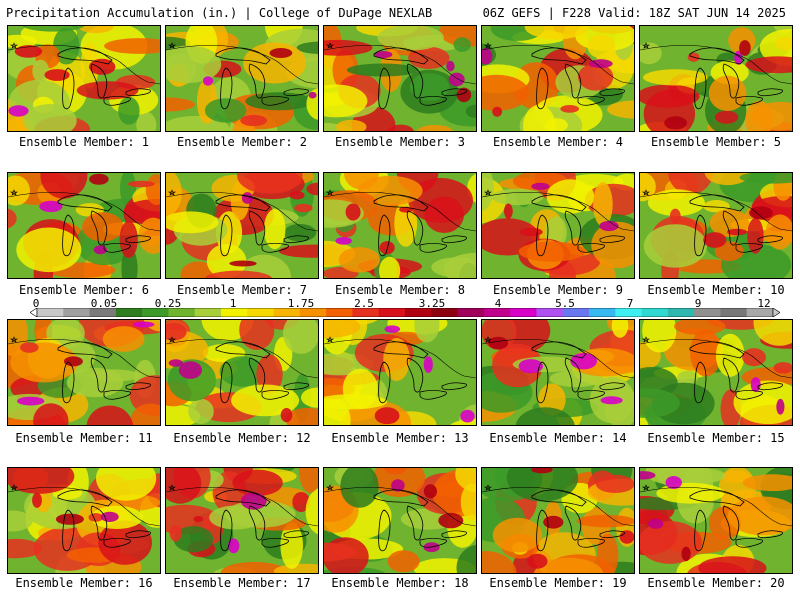 This screenshot has width=800, height=600. What do you see at coordinates (558, 583) in the screenshot?
I see `ensemble-member-label: Ensemble Member: 19` at bounding box center [558, 583].